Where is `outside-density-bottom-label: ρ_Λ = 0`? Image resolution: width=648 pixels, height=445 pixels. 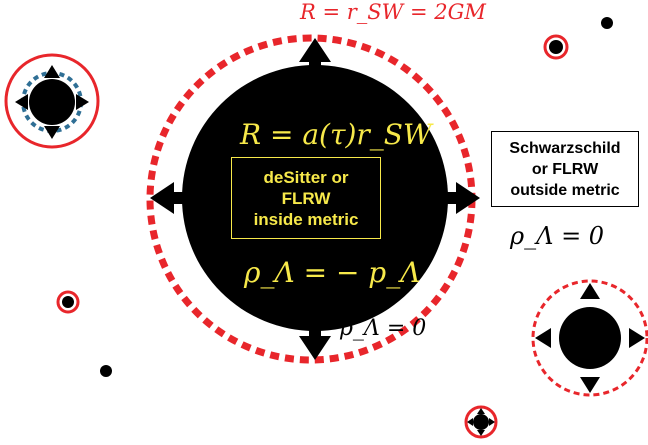 outside-density-bottom-label: ρ_Λ = 0 is located at coordinates (383, 328).